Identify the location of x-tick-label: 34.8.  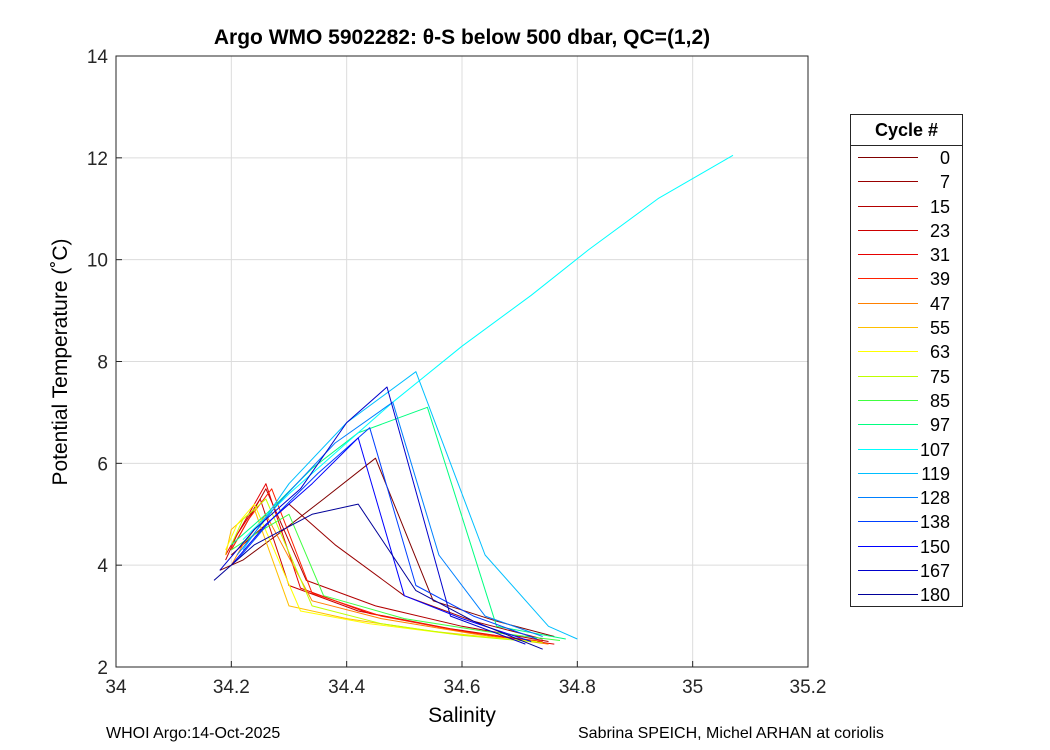
(577, 687).